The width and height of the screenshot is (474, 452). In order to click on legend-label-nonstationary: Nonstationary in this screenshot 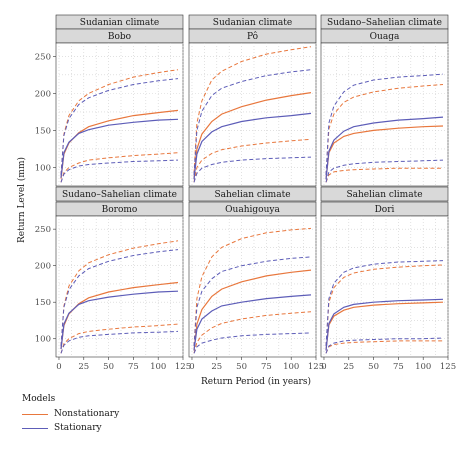, I will do `click(87, 414)`.